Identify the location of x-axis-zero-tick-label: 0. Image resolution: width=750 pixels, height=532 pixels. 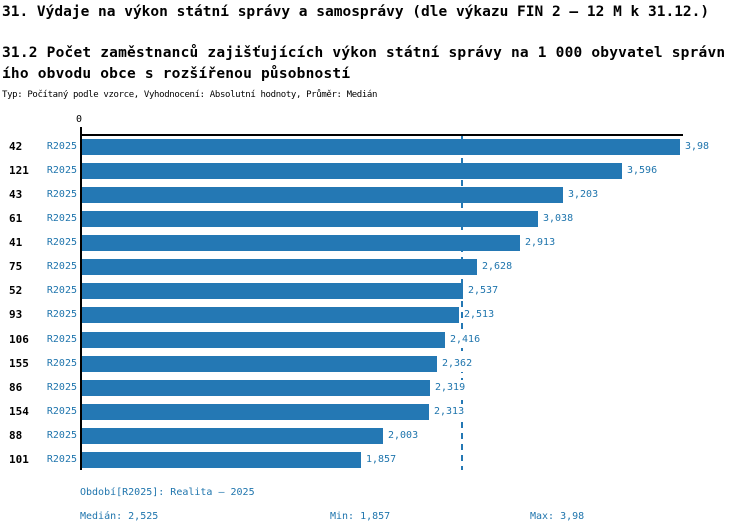
(79, 119).